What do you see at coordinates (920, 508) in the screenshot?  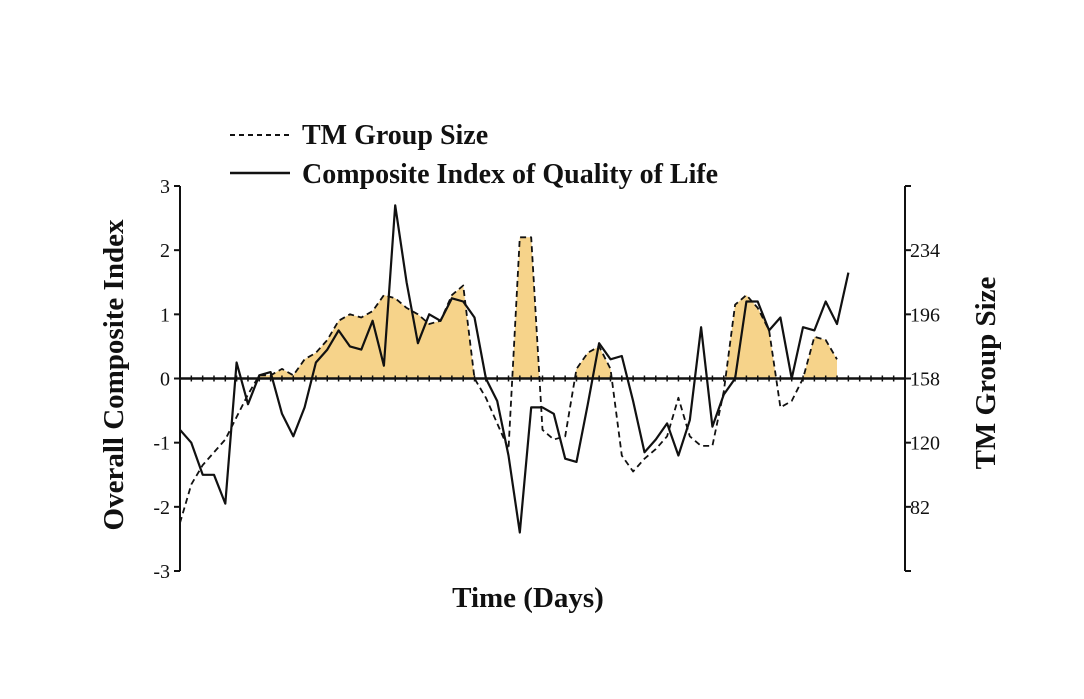 I see `right-tick-label: 82` at bounding box center [920, 508].